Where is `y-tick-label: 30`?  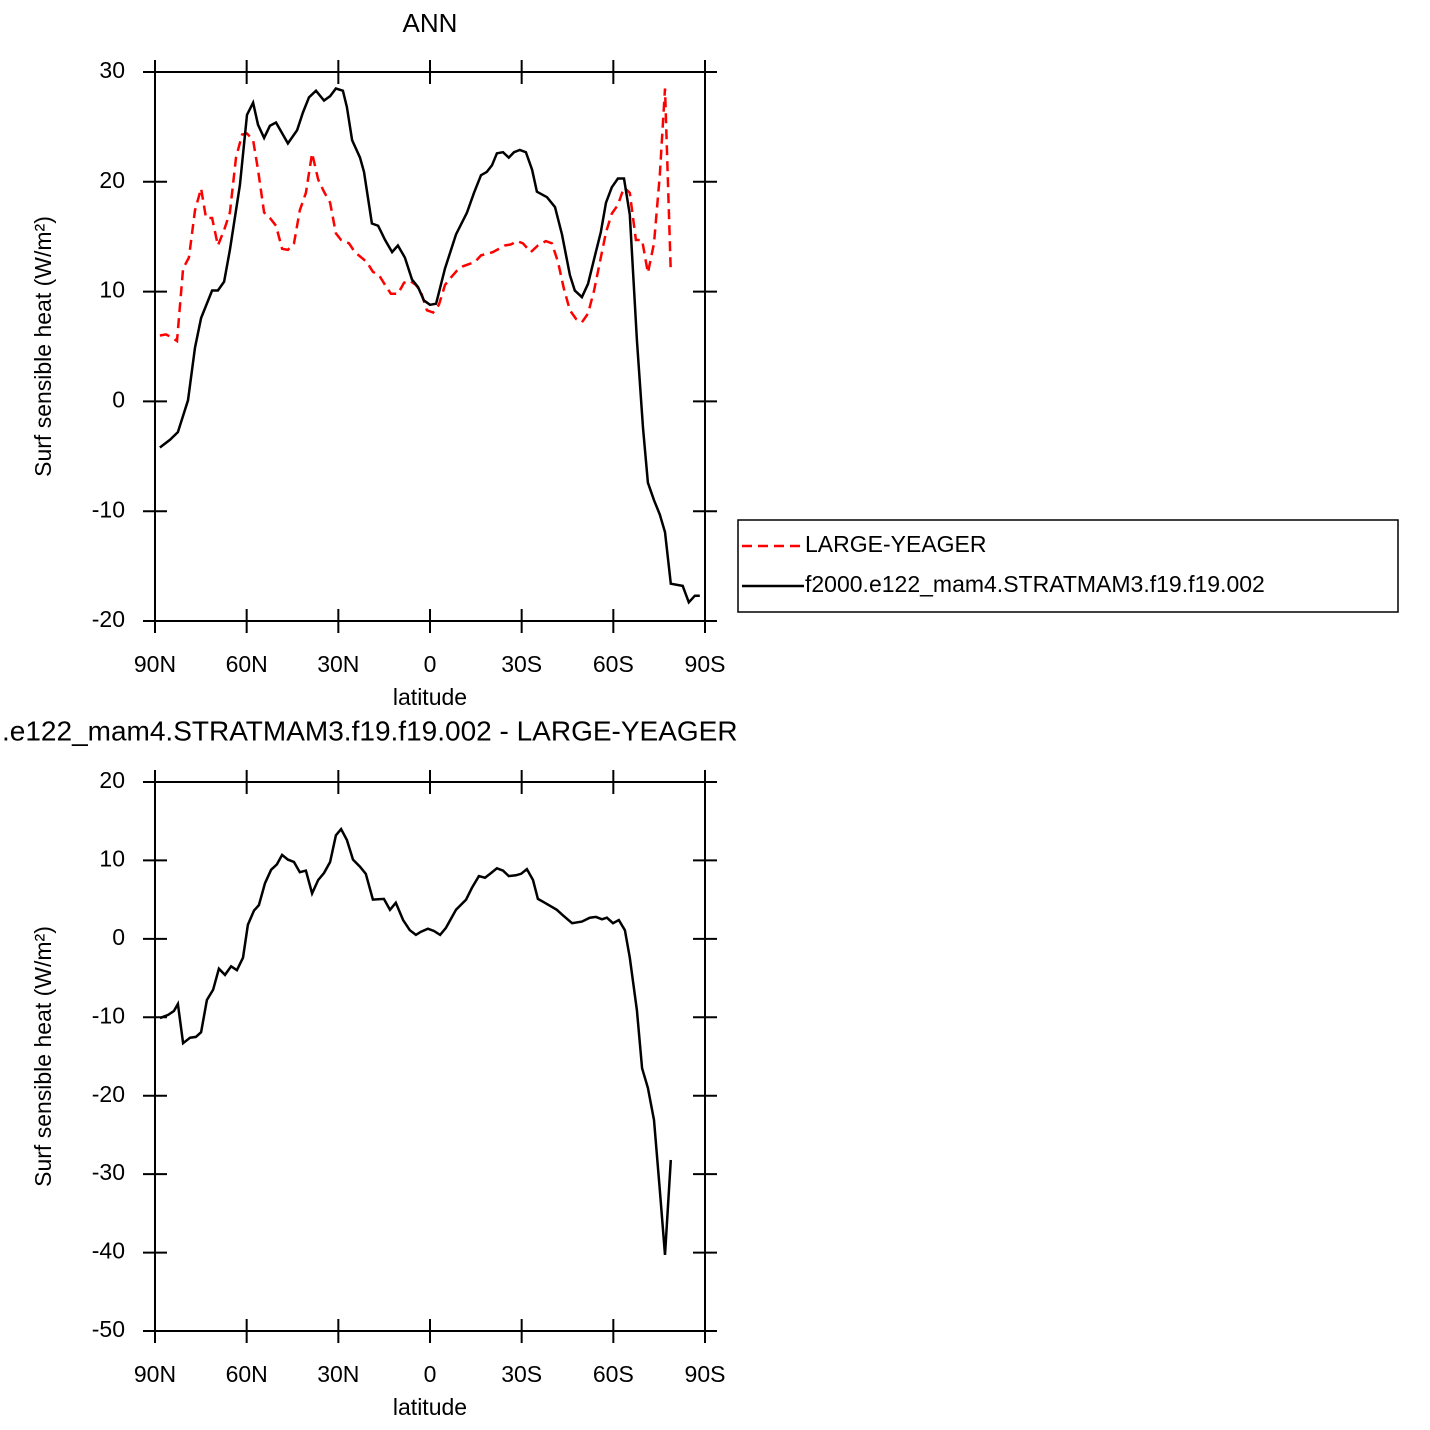
y-tick-label: 30 is located at coordinates (112, 70).